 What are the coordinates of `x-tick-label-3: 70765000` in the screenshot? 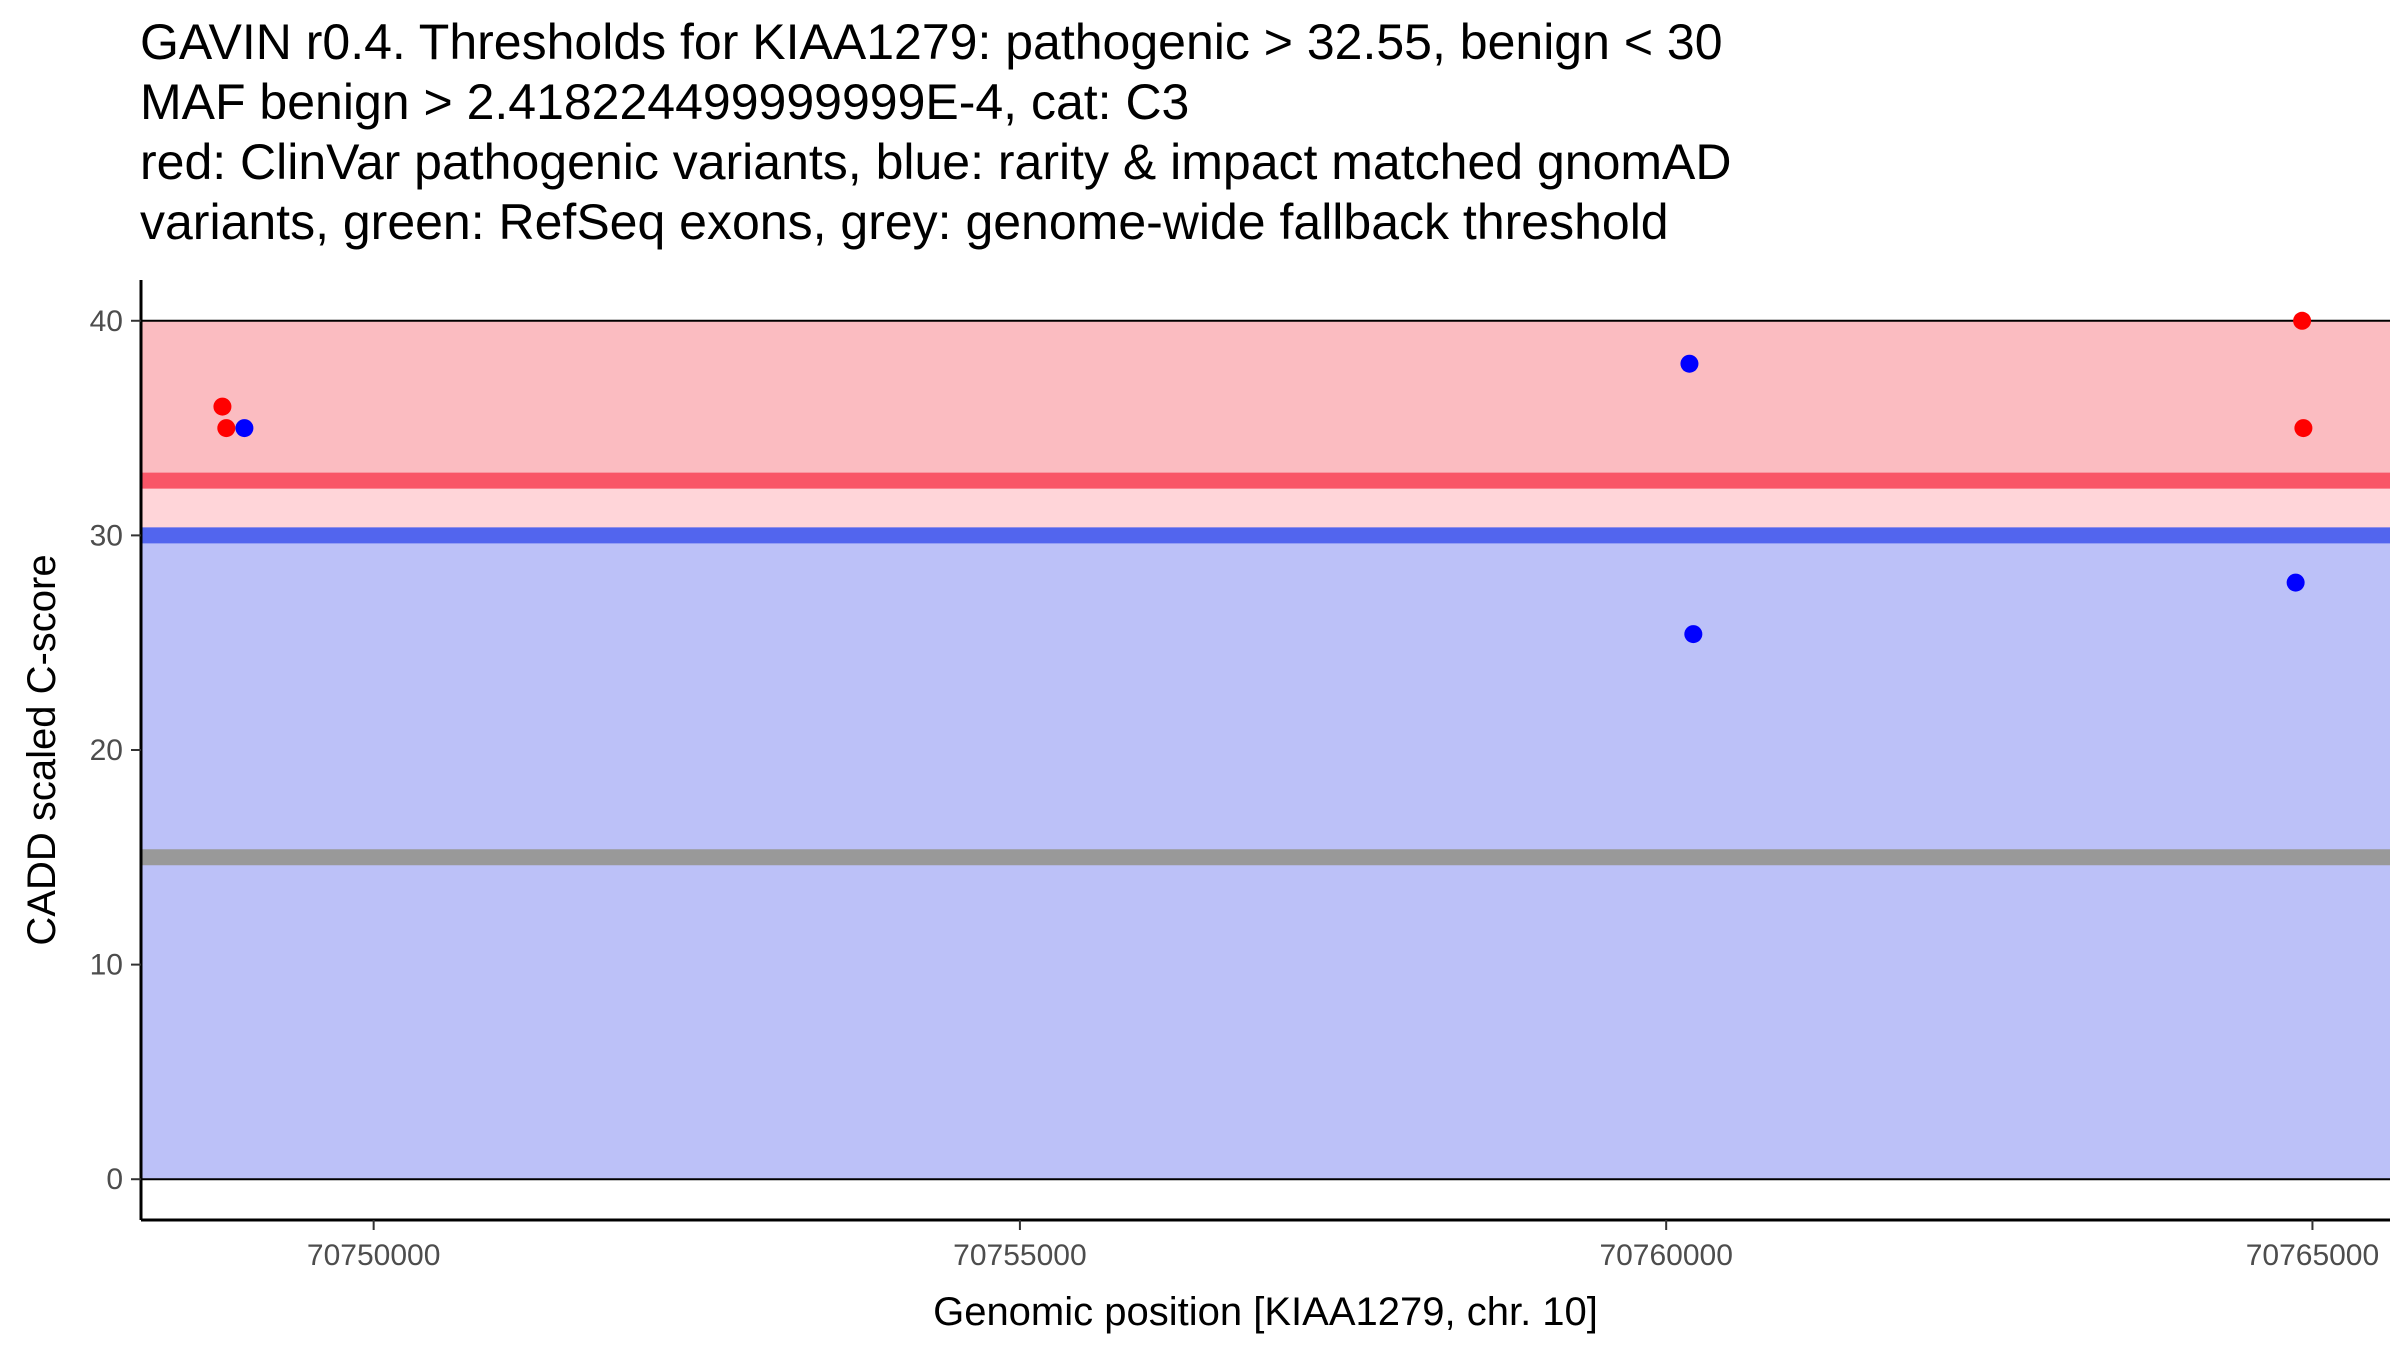 It's located at (2312, 1255).